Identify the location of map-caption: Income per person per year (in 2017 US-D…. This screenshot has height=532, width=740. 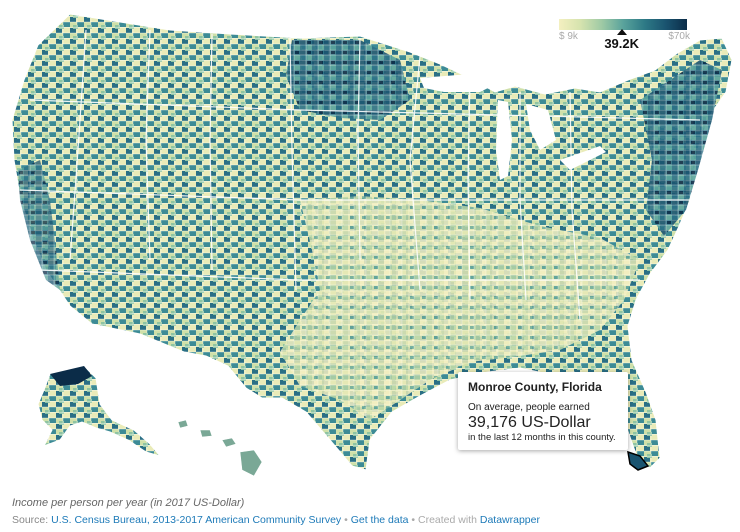
(128, 503).